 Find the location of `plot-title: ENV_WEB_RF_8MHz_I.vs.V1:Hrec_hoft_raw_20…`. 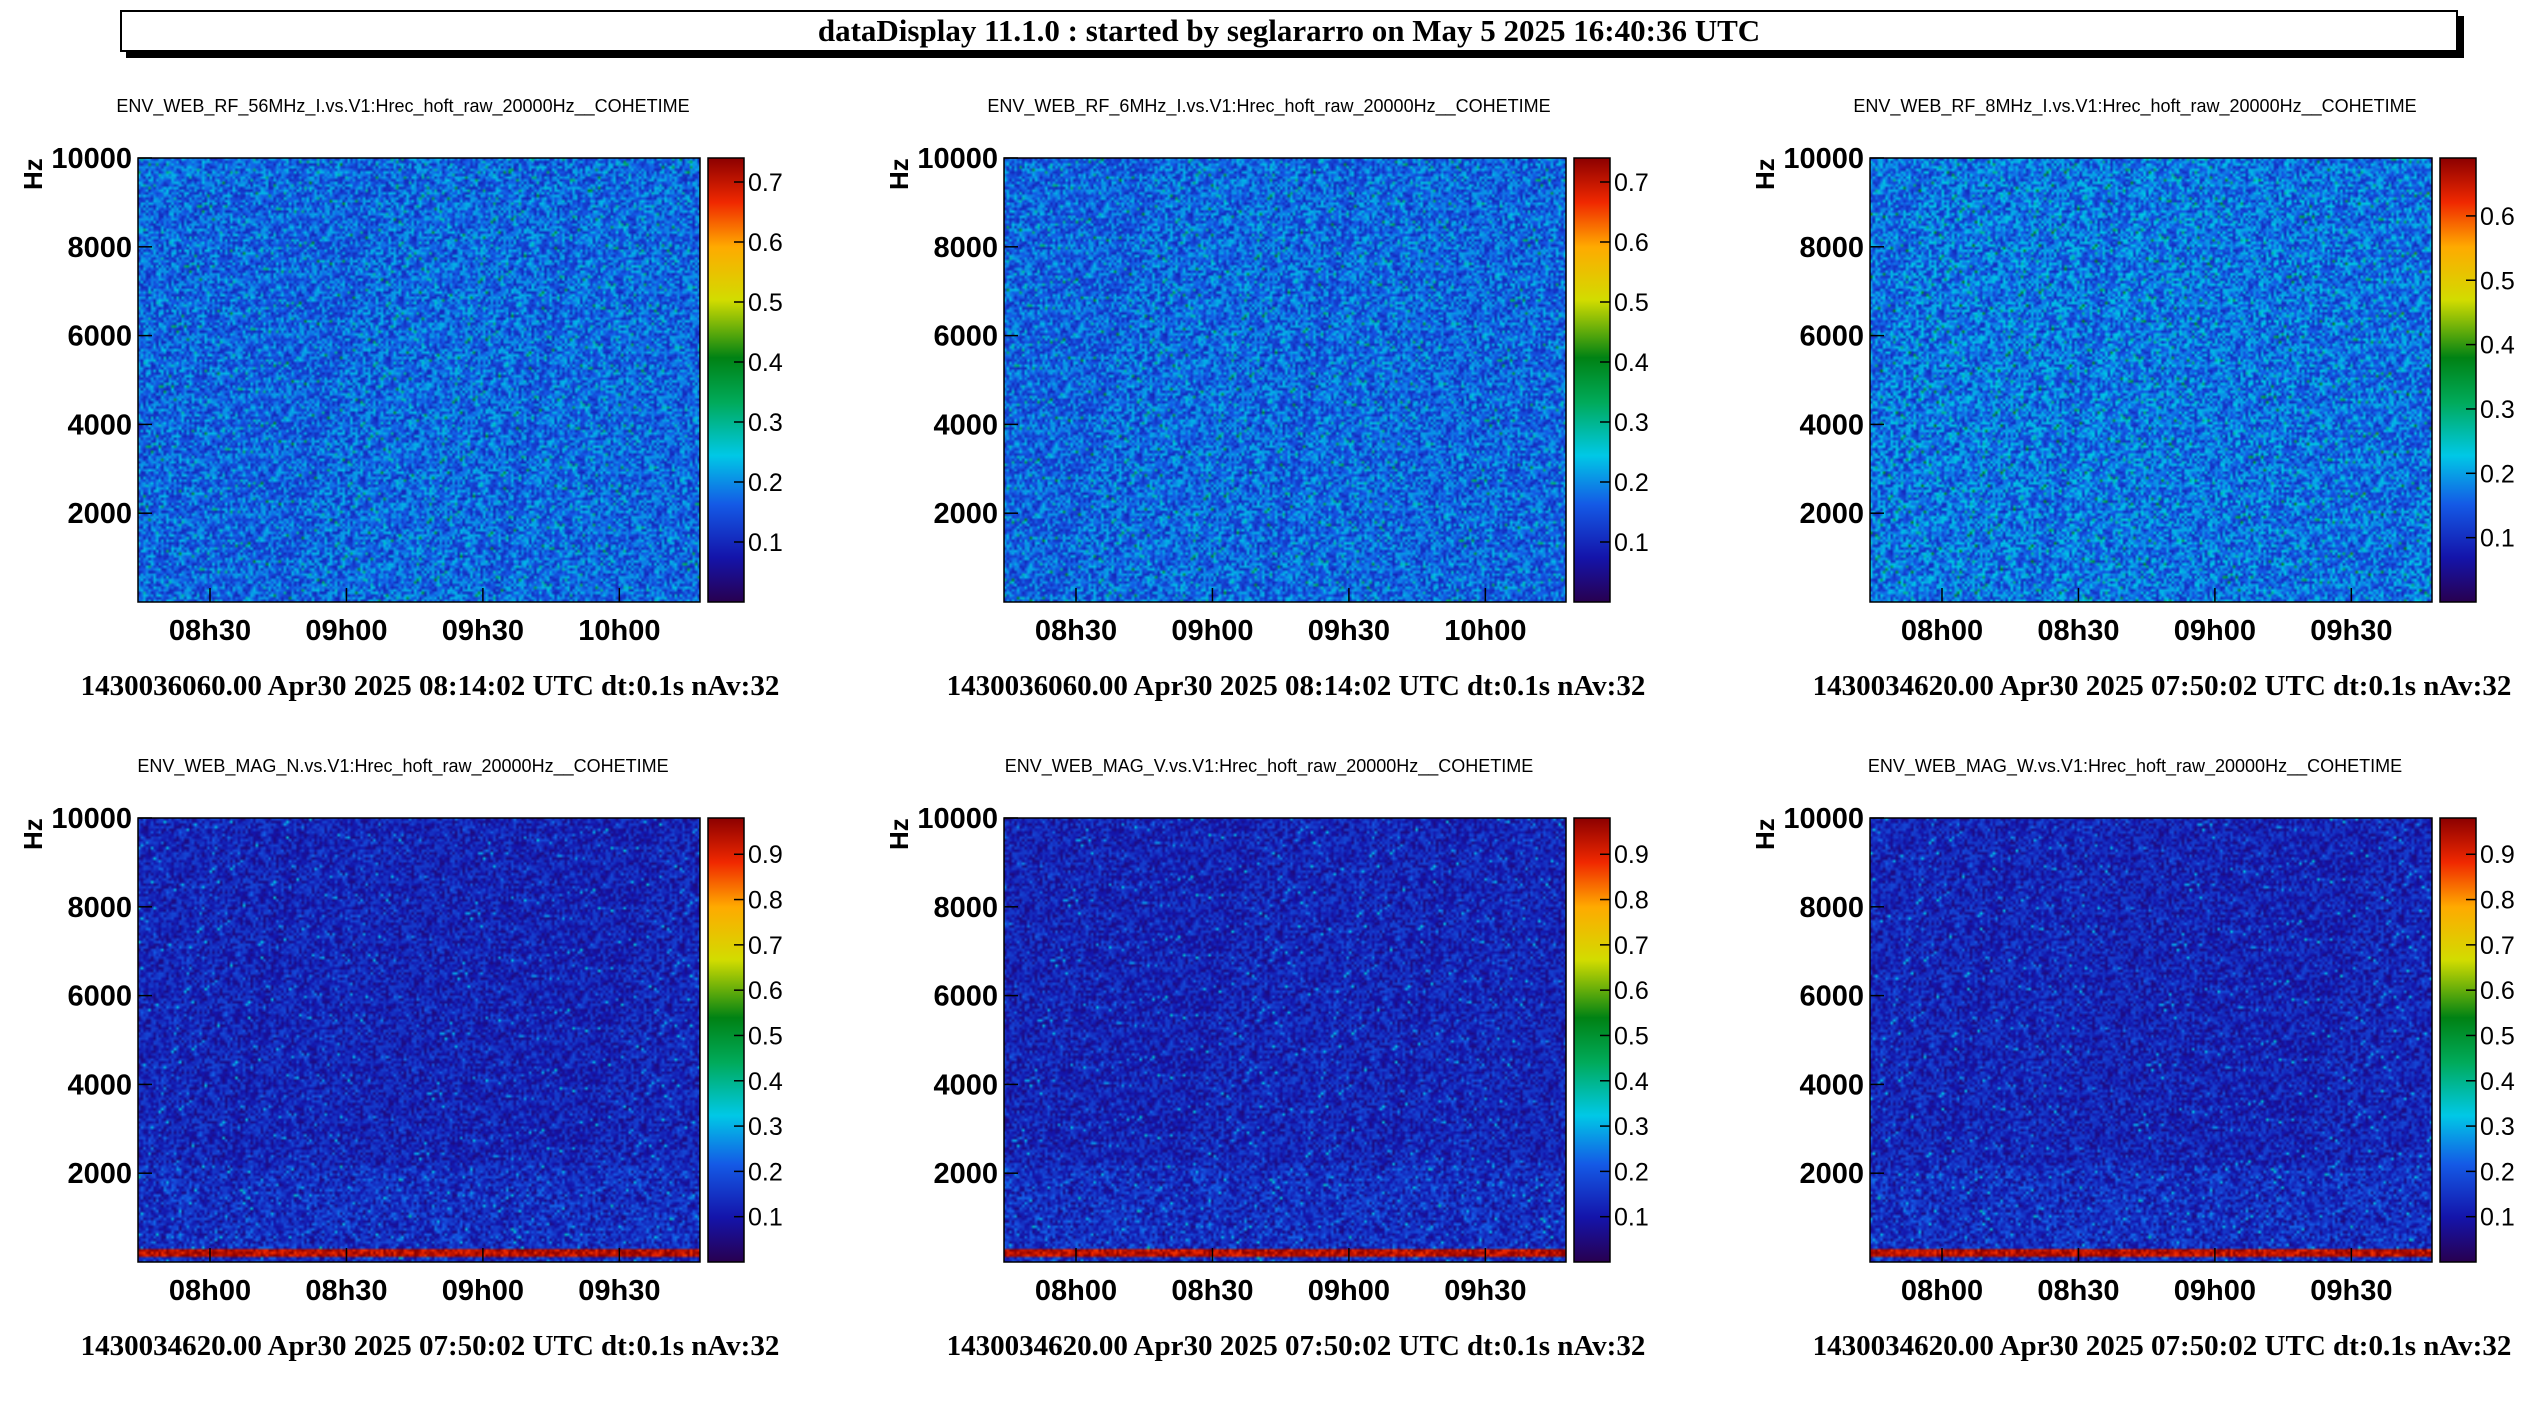

plot-title: ENV_WEB_RF_8MHz_I.vs.V1:Hrec_hoft_raw_20… is located at coordinates (2135, 106).